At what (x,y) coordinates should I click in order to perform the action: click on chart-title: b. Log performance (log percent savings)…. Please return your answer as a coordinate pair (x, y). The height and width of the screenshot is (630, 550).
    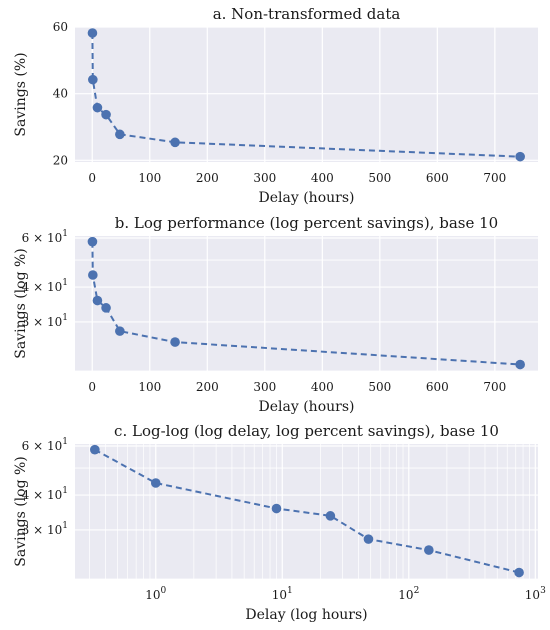
    Looking at the image, I should click on (306, 223).